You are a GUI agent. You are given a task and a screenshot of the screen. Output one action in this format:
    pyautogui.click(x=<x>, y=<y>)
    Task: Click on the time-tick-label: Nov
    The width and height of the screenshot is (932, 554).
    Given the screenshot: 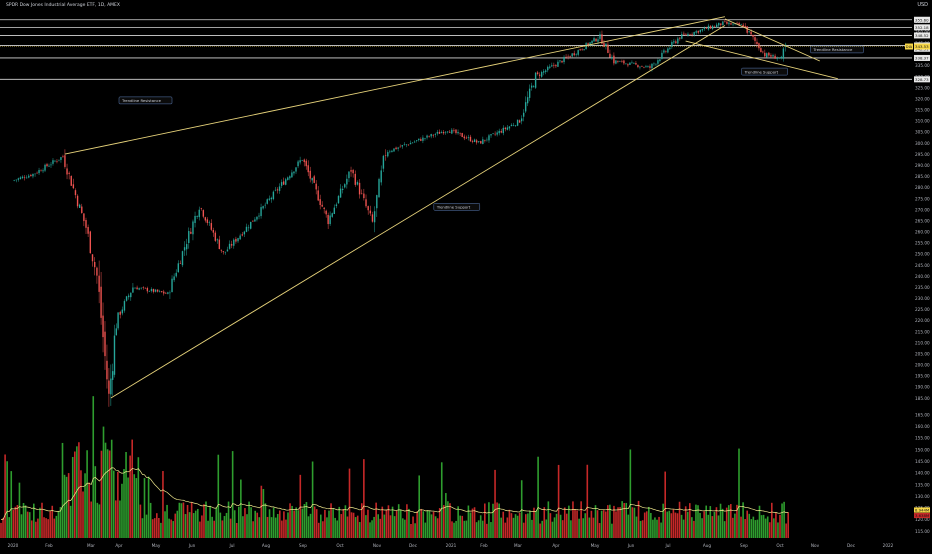 What is the action you would take?
    pyautogui.click(x=377, y=545)
    